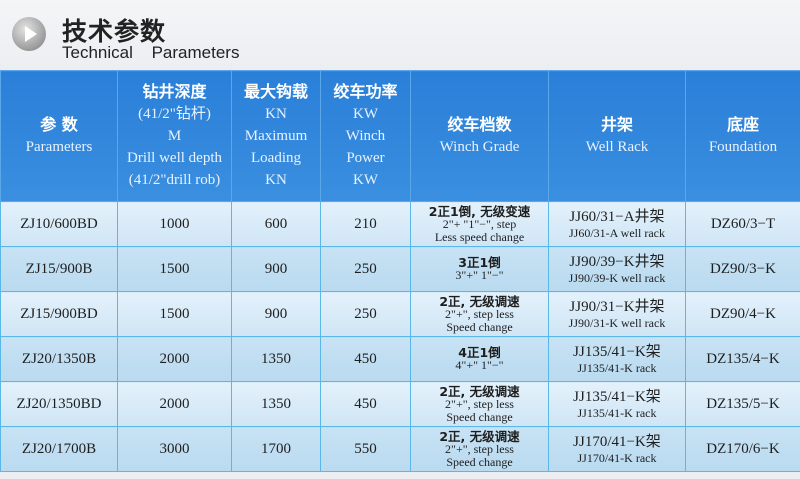  Describe the element at coordinates (742, 124) in the screenshot. I see `header-zh: 底座` at that location.